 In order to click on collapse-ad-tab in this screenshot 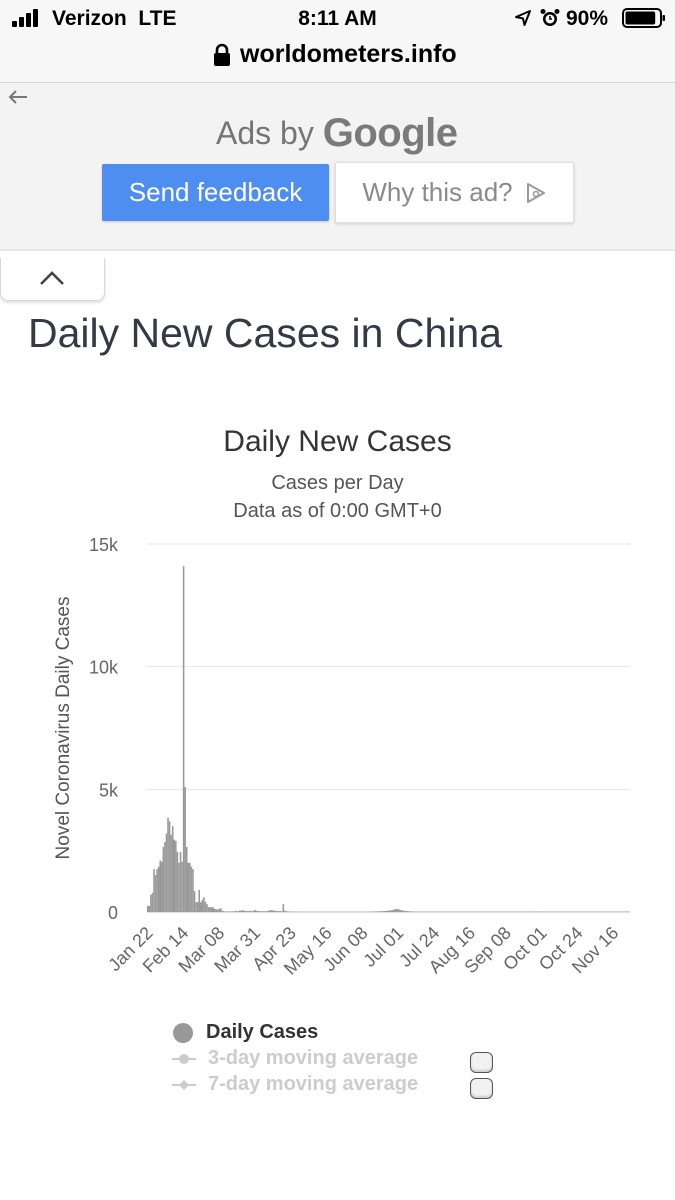, I will do `click(52, 279)`.